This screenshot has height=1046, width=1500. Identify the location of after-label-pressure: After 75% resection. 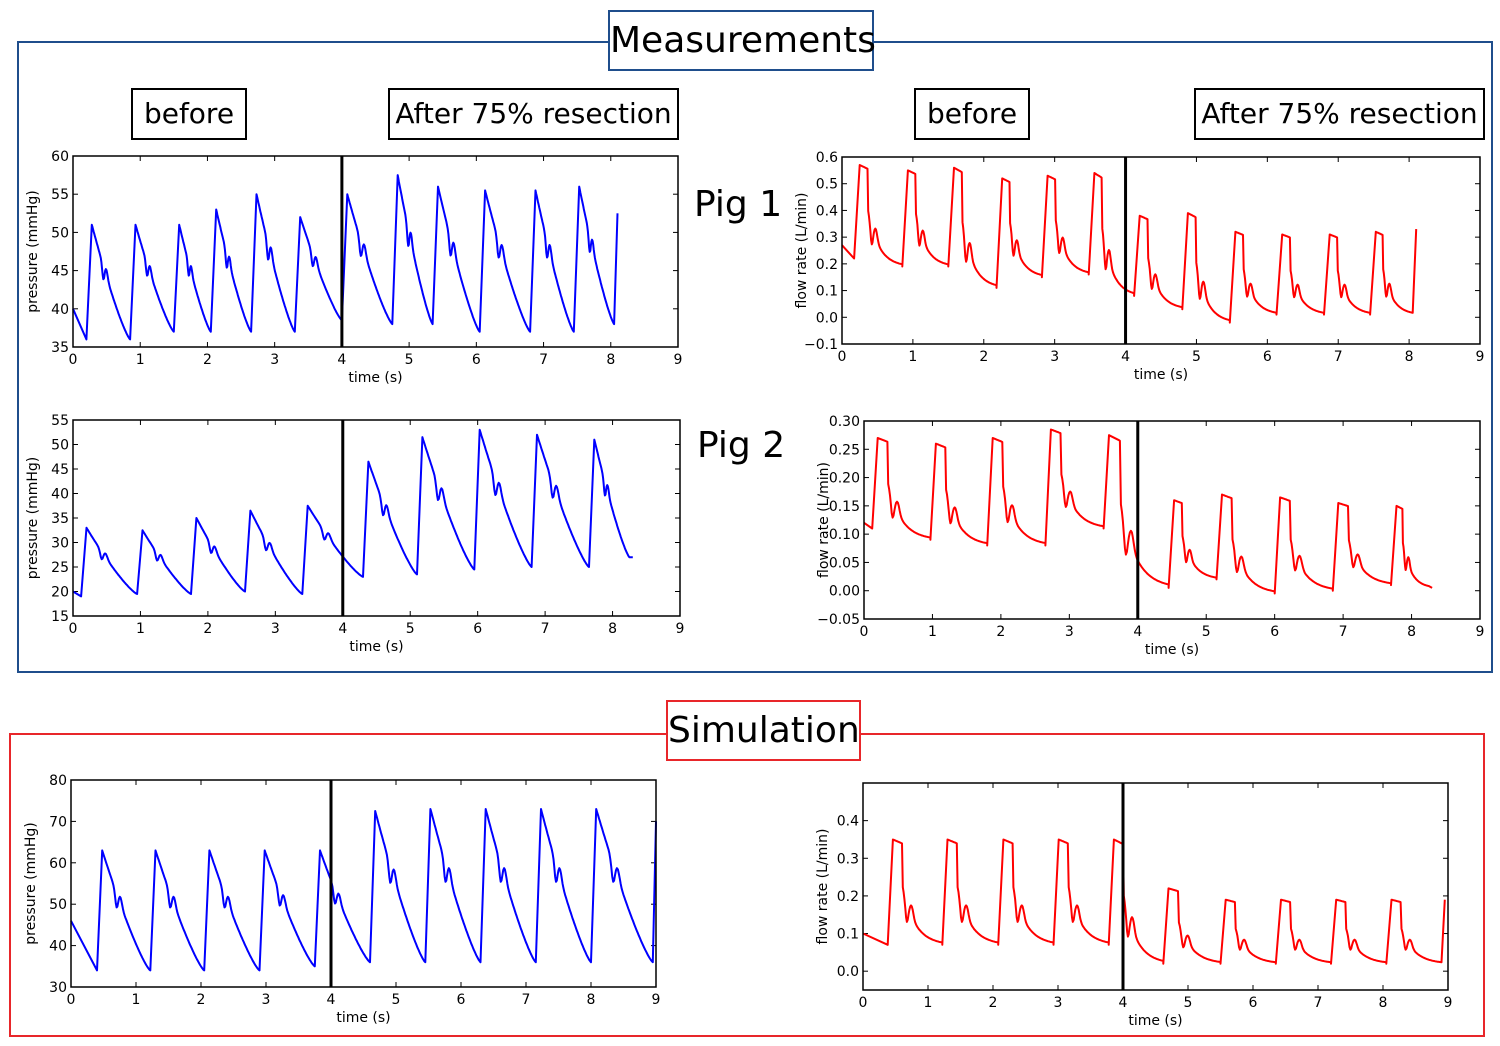
(533, 114).